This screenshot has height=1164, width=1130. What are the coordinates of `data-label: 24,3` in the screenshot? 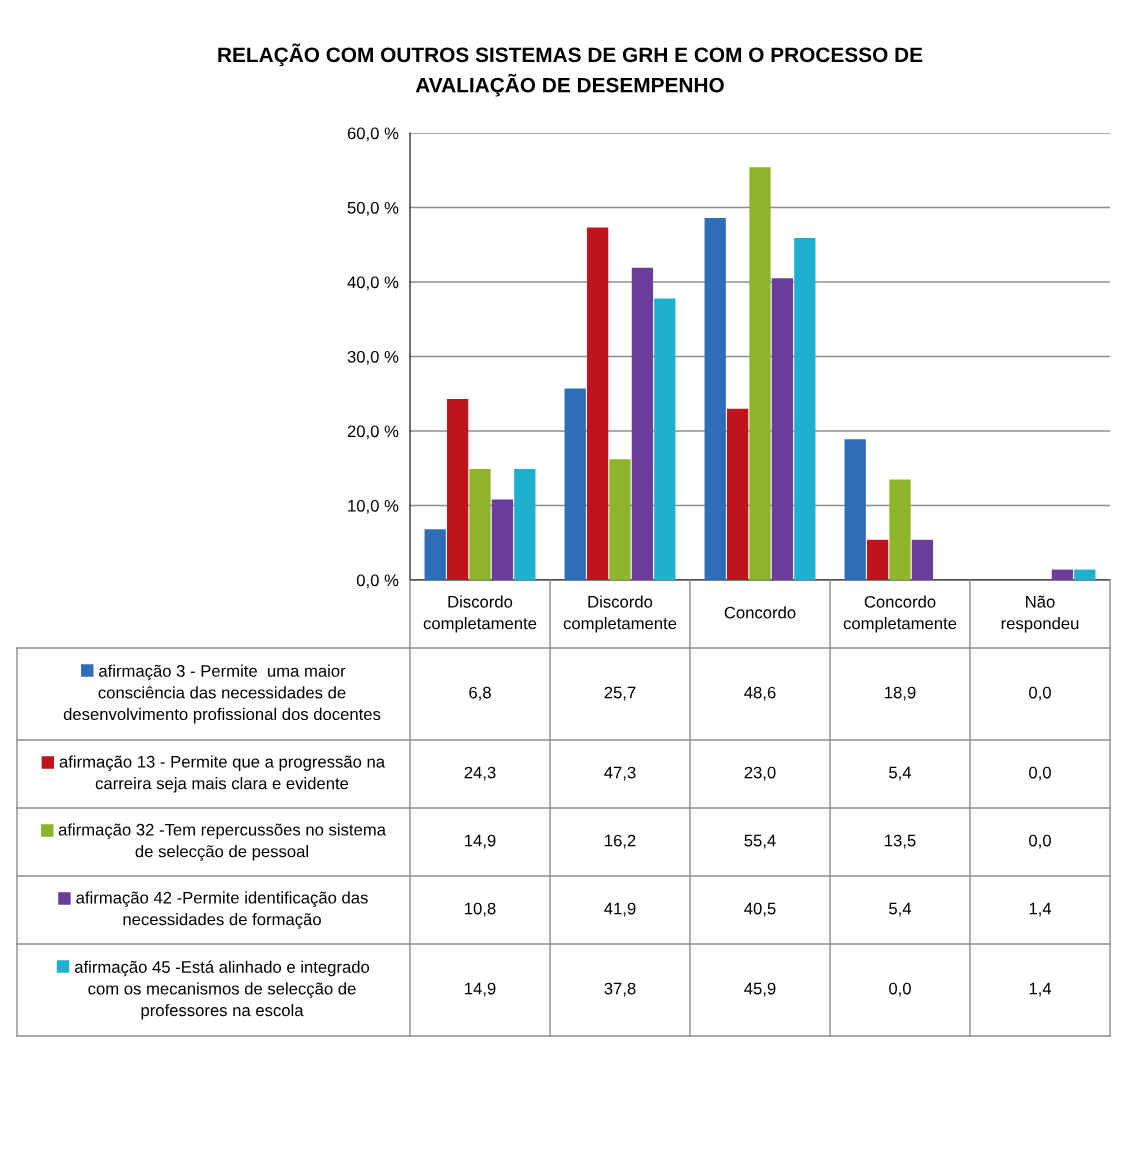 It's located at (480, 773).